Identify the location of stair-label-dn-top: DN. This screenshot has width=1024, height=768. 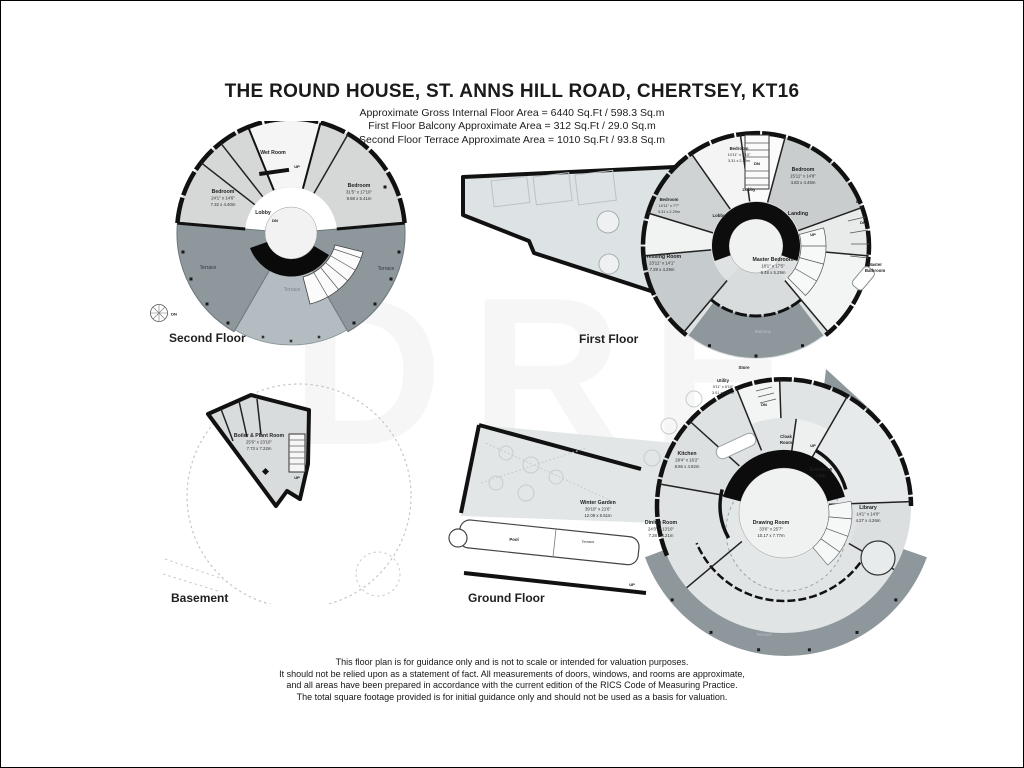
(757, 163).